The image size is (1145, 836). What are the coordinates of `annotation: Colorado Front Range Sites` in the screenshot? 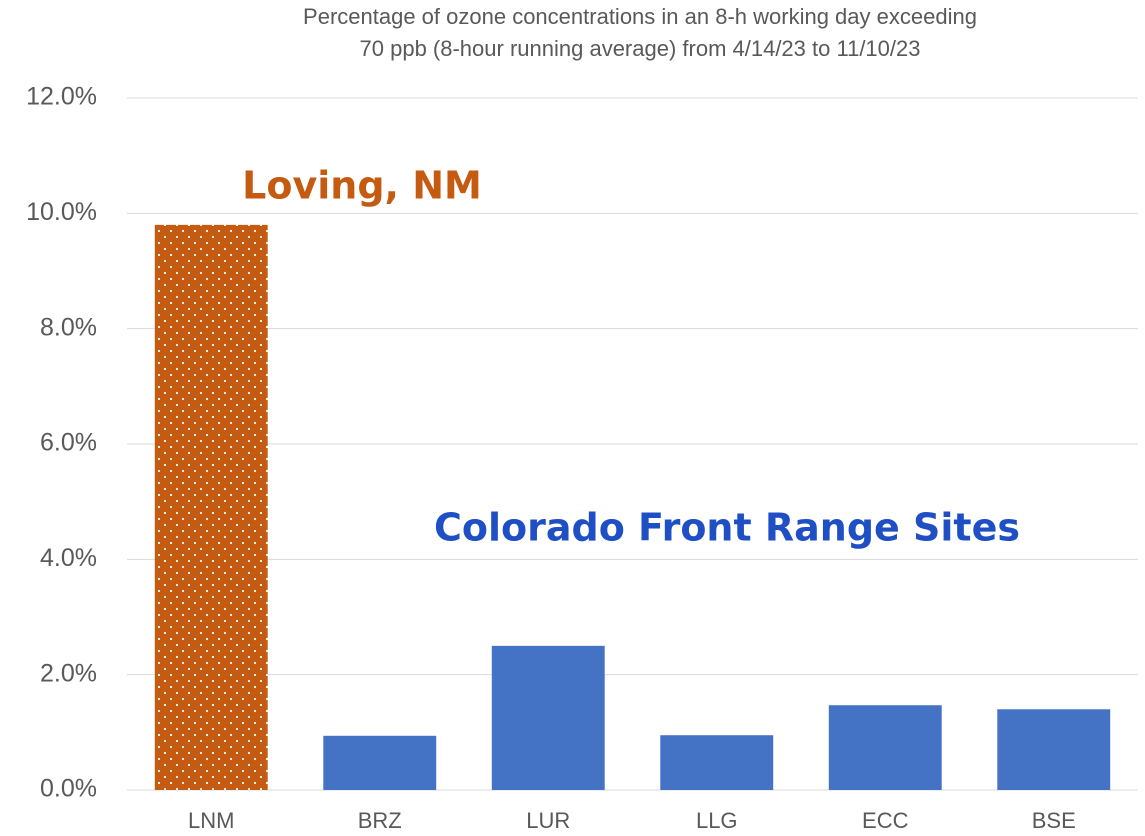 It's located at (727, 528).